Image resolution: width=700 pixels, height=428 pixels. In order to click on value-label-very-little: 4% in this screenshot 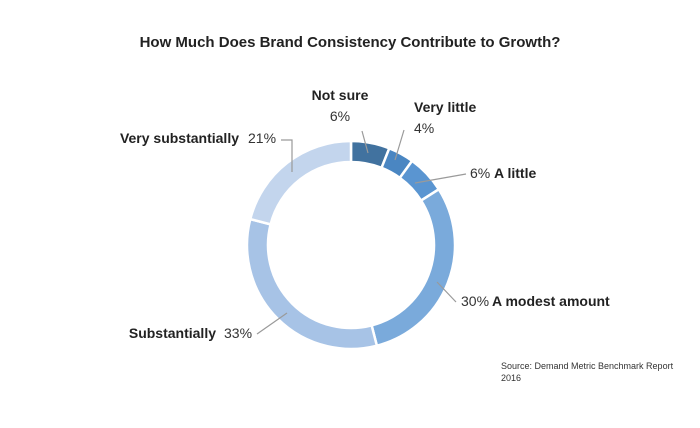, I will do `click(424, 128)`.